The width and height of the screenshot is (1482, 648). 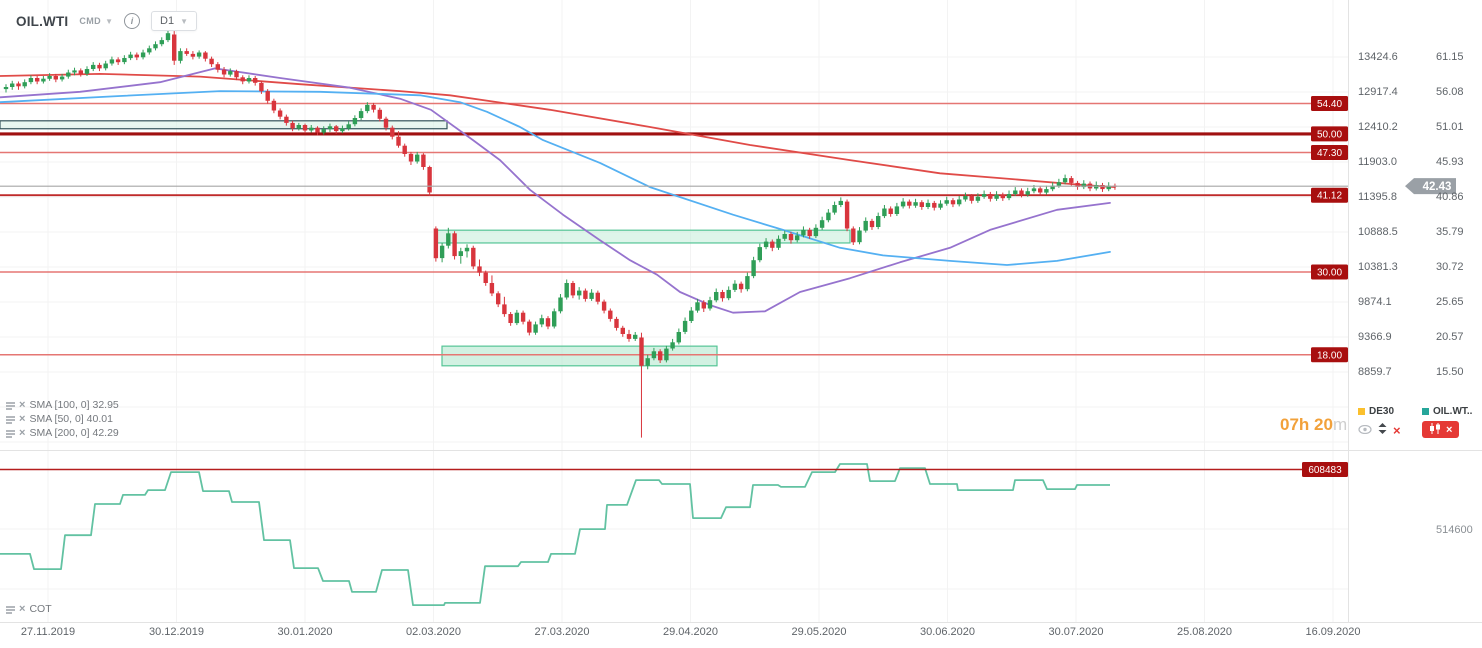 What do you see at coordinates (1450, 302) in the screenshot?
I see `price-axis-label-oil: 25.65` at bounding box center [1450, 302].